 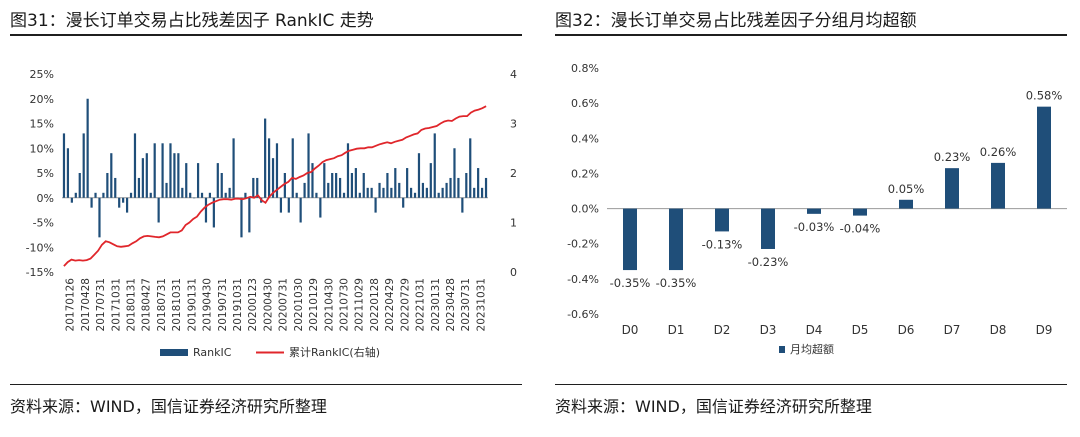 I want to click on cumulative-rankic-line, so click(x=275, y=186).